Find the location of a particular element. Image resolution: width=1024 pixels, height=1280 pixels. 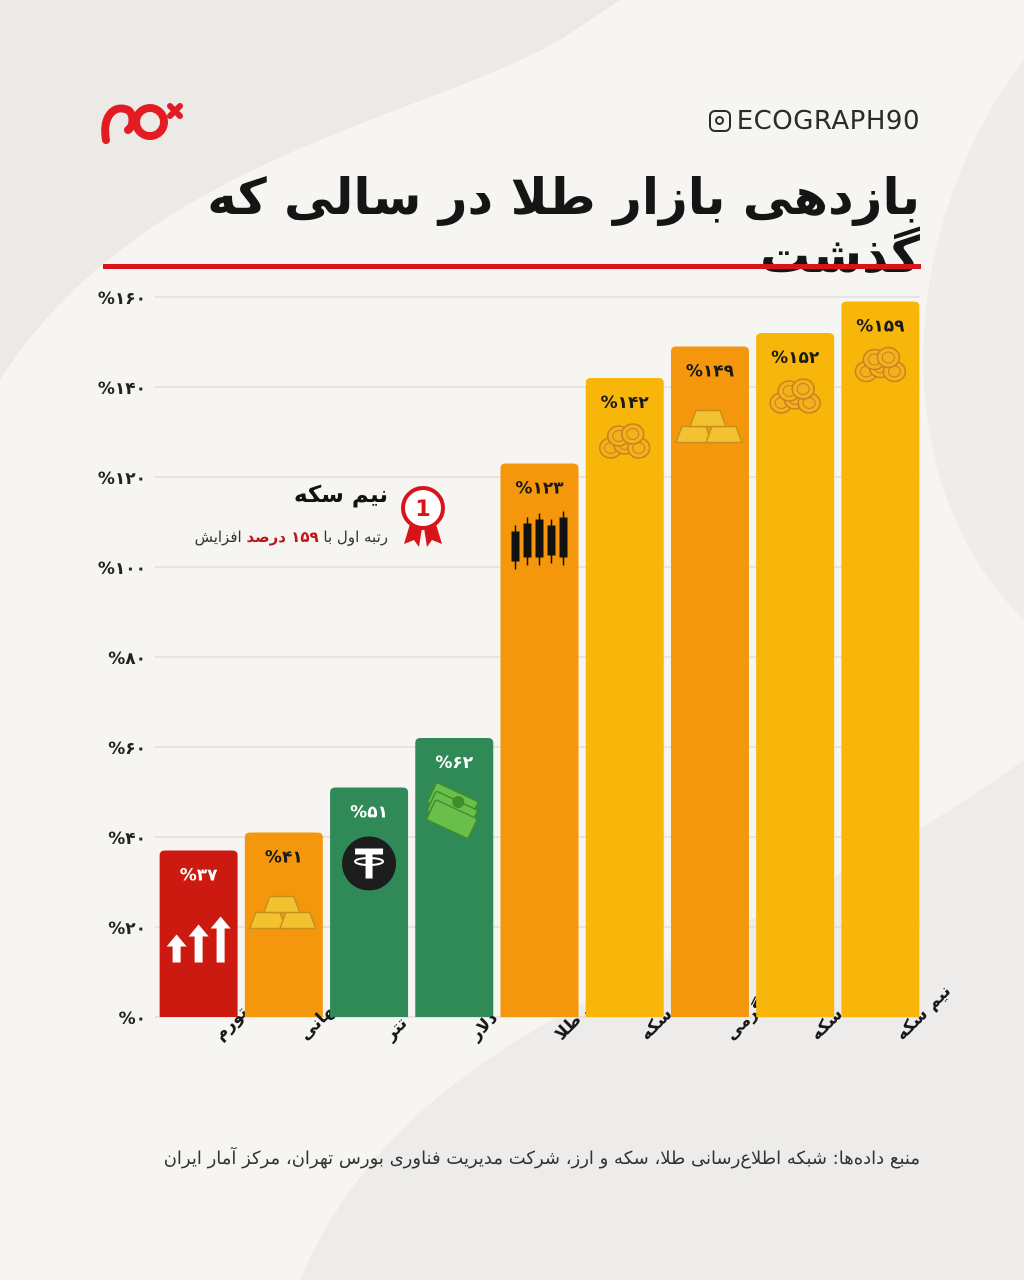

medal-icon: 1 is located at coordinates (423, 516).